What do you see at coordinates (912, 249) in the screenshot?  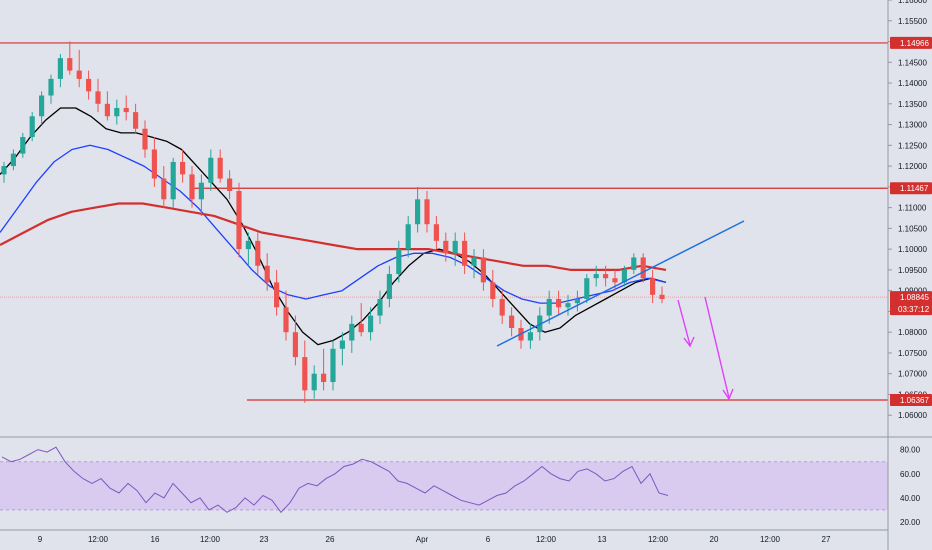 I see `price-tick-label: 1.10000` at bounding box center [912, 249].